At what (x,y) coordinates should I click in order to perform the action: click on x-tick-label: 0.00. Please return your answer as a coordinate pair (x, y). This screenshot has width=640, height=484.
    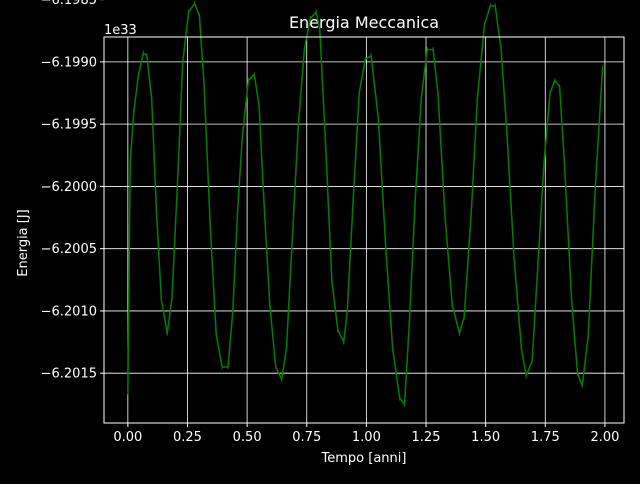
    Looking at the image, I should click on (127, 437).